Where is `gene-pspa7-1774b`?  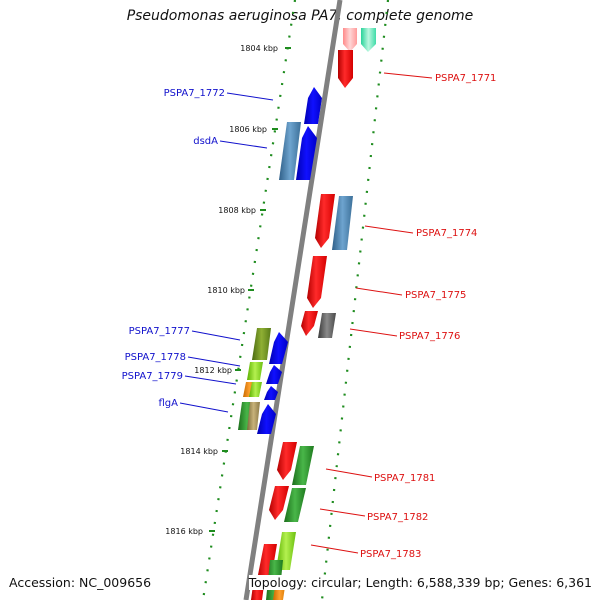
gene-pspa7-1774b is located at coordinates (342, 223).